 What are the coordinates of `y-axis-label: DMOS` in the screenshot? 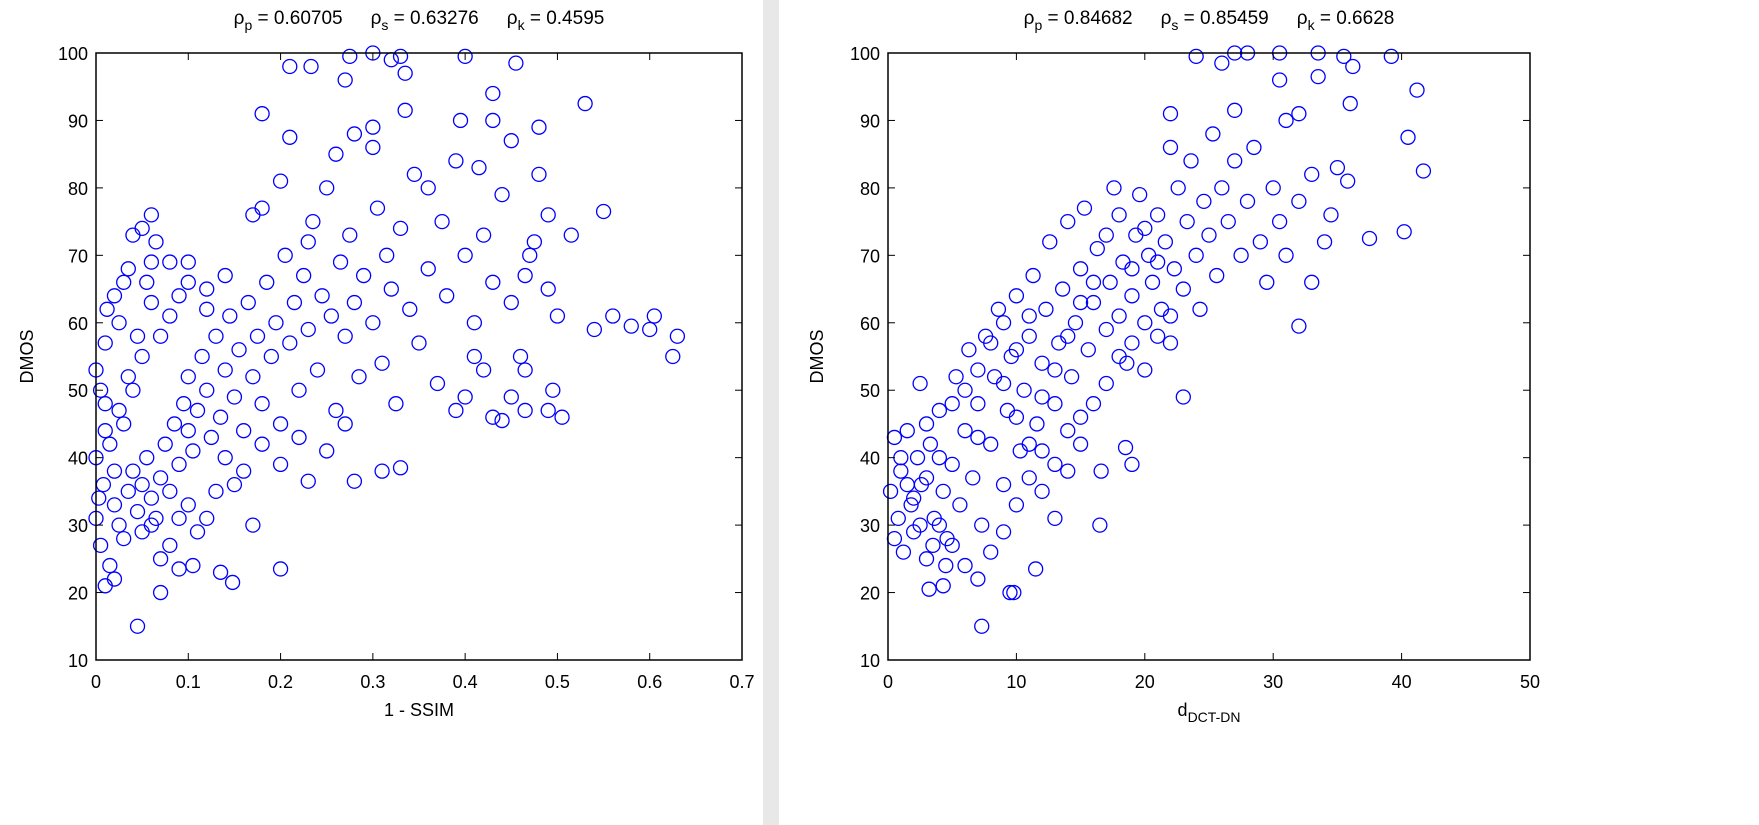 It's located at (27, 357).